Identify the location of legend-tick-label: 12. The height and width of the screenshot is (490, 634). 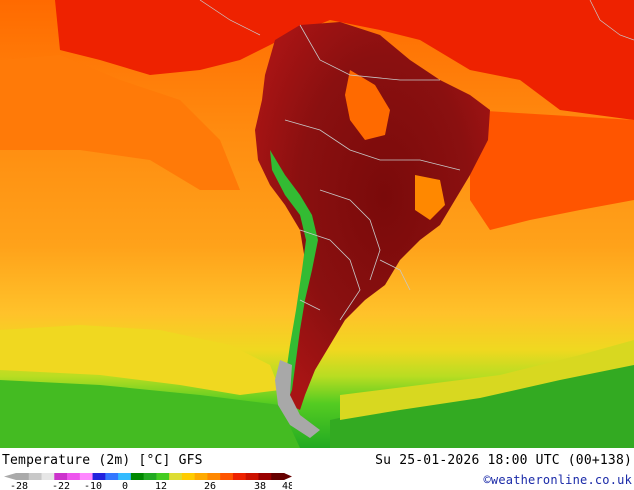
(161, 485).